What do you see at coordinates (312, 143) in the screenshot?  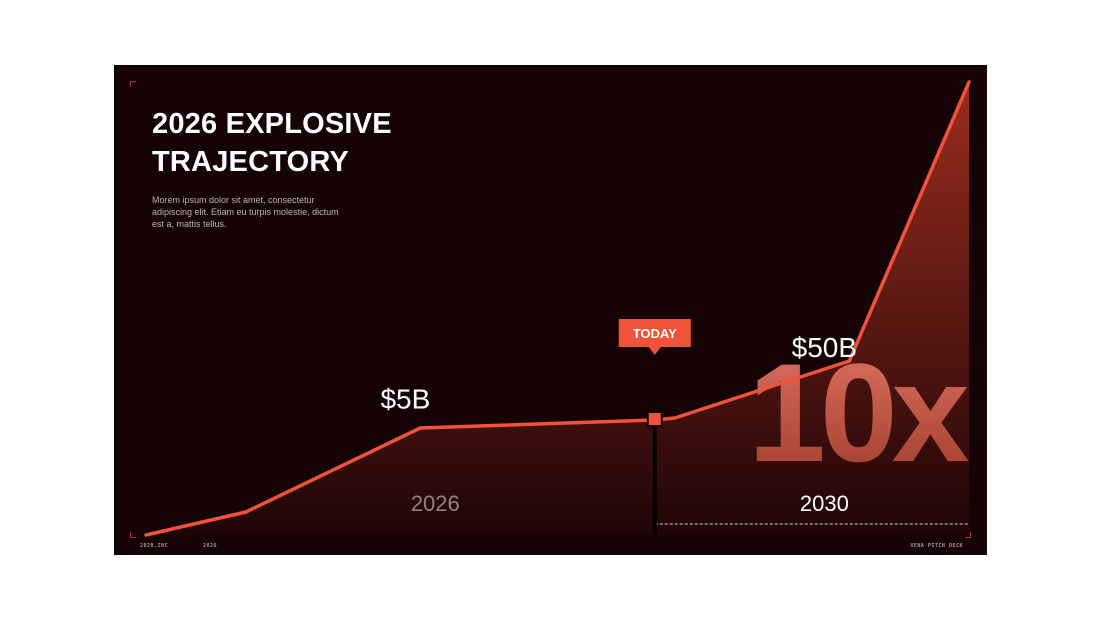 I see `slide-title: 2026 EXPLOSIVE TRAJECTORY` at bounding box center [312, 143].